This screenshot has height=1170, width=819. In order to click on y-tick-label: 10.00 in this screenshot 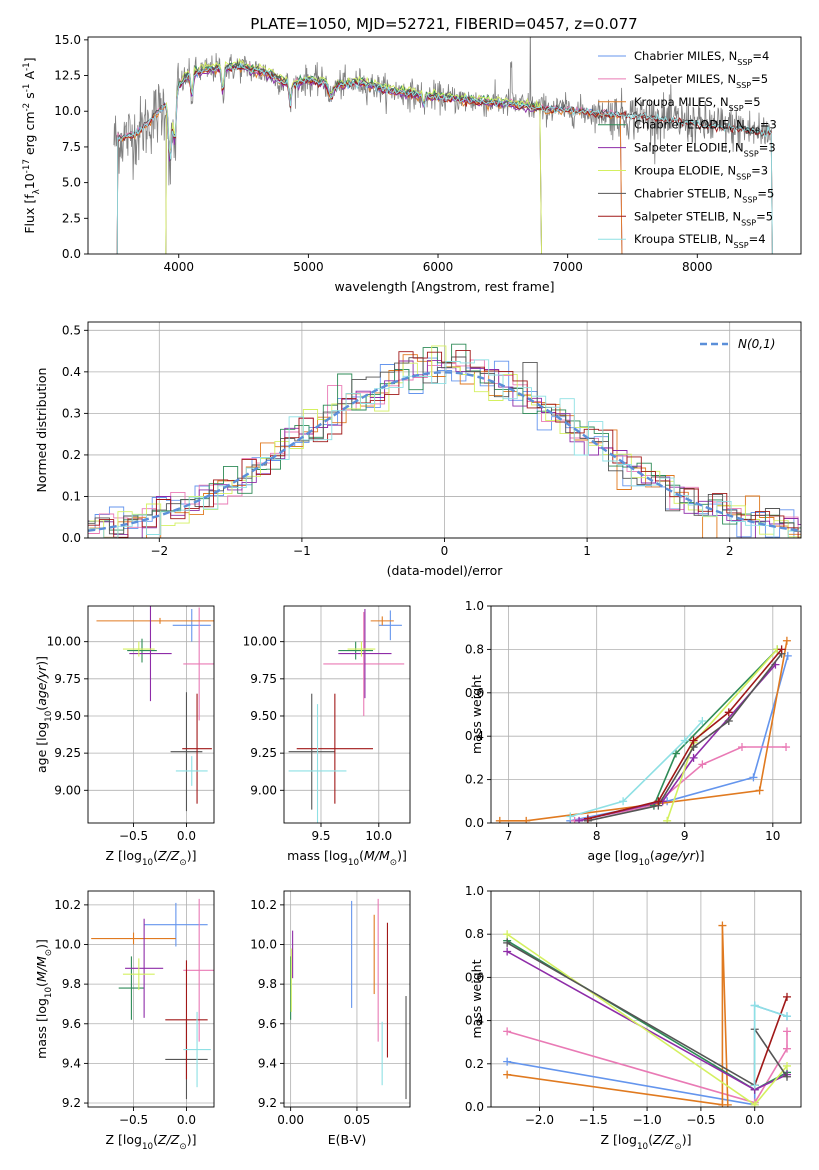, I will do `click(260, 642)`.